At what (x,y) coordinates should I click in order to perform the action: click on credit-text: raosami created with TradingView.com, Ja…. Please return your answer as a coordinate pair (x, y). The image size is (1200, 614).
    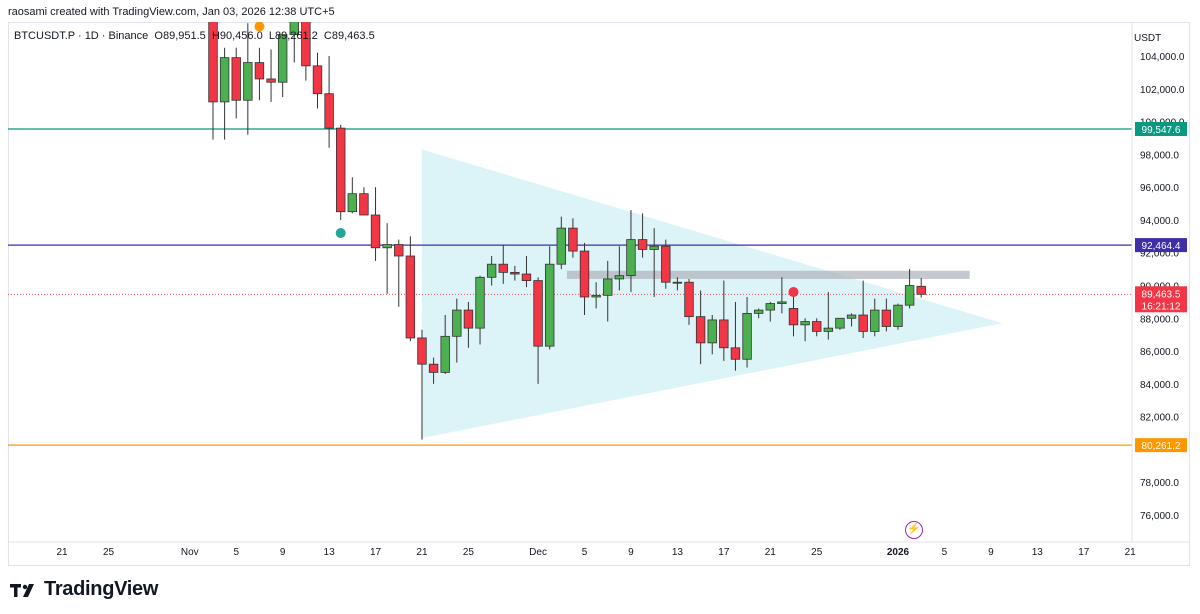
    Looking at the image, I should click on (171, 12).